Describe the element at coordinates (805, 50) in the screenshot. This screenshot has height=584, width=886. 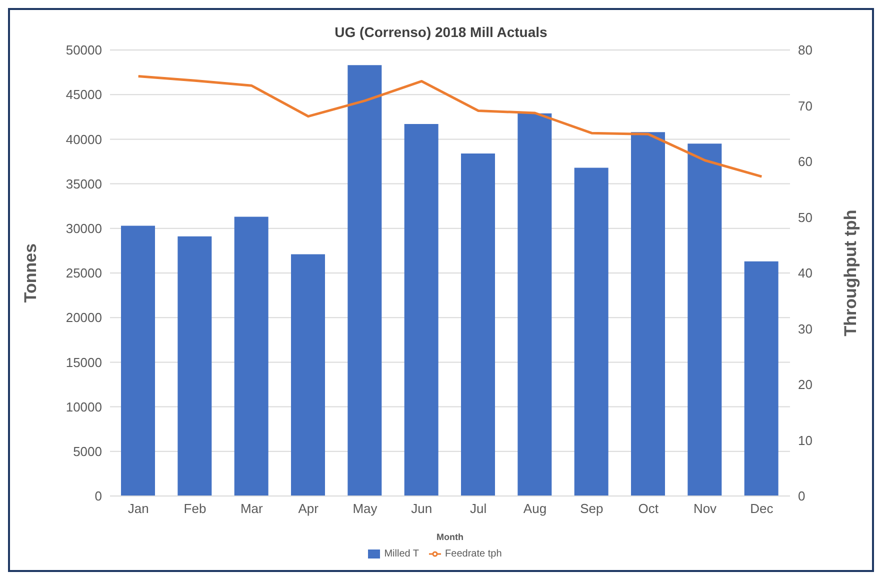
I see `y2-tick-label: 80` at that location.